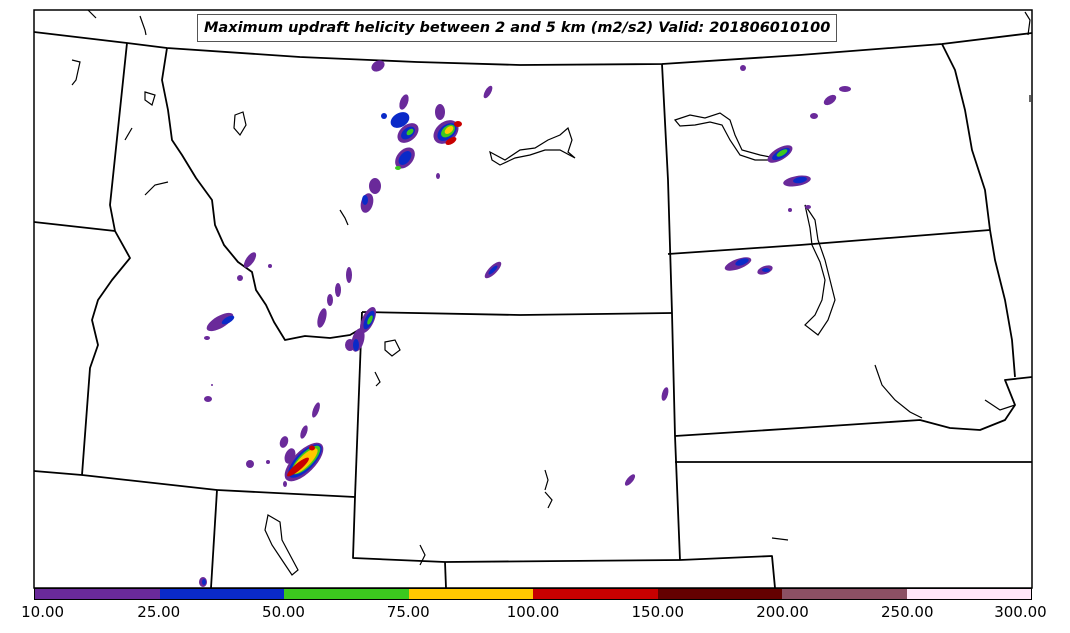  What do you see at coordinates (782, 612) in the screenshot?
I see `colorbar-tick-label: 200.00` at bounding box center [782, 612].